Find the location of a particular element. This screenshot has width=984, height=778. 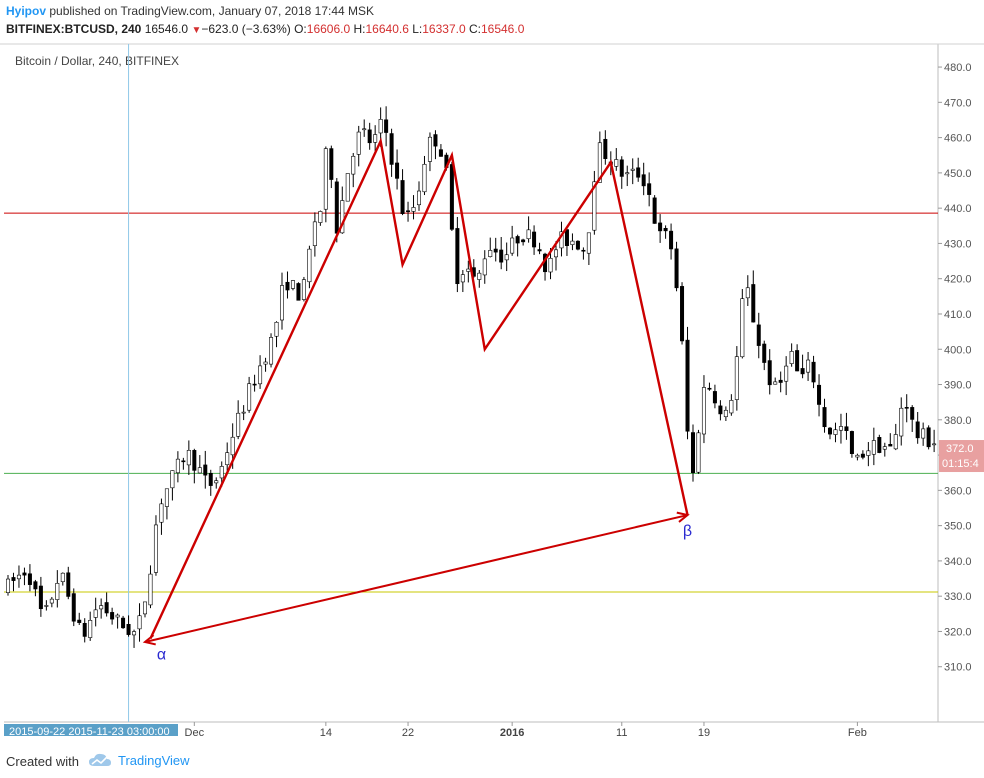

high-value: 16640.6 is located at coordinates (387, 29).